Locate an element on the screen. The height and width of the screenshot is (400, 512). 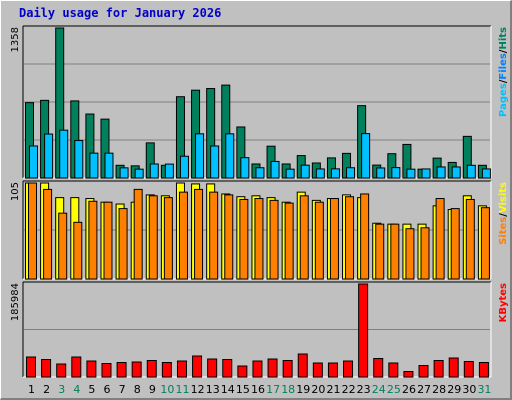
x-tick-label: 8 is located at coordinates (137, 389).